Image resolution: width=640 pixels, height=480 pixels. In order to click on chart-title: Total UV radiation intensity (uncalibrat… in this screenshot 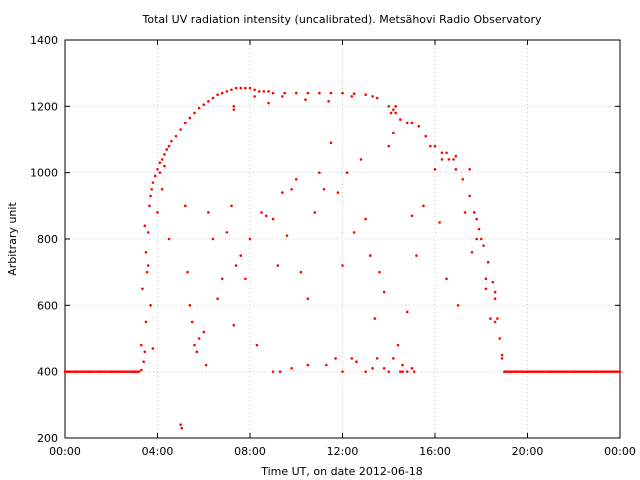, I will do `click(342, 19)`.